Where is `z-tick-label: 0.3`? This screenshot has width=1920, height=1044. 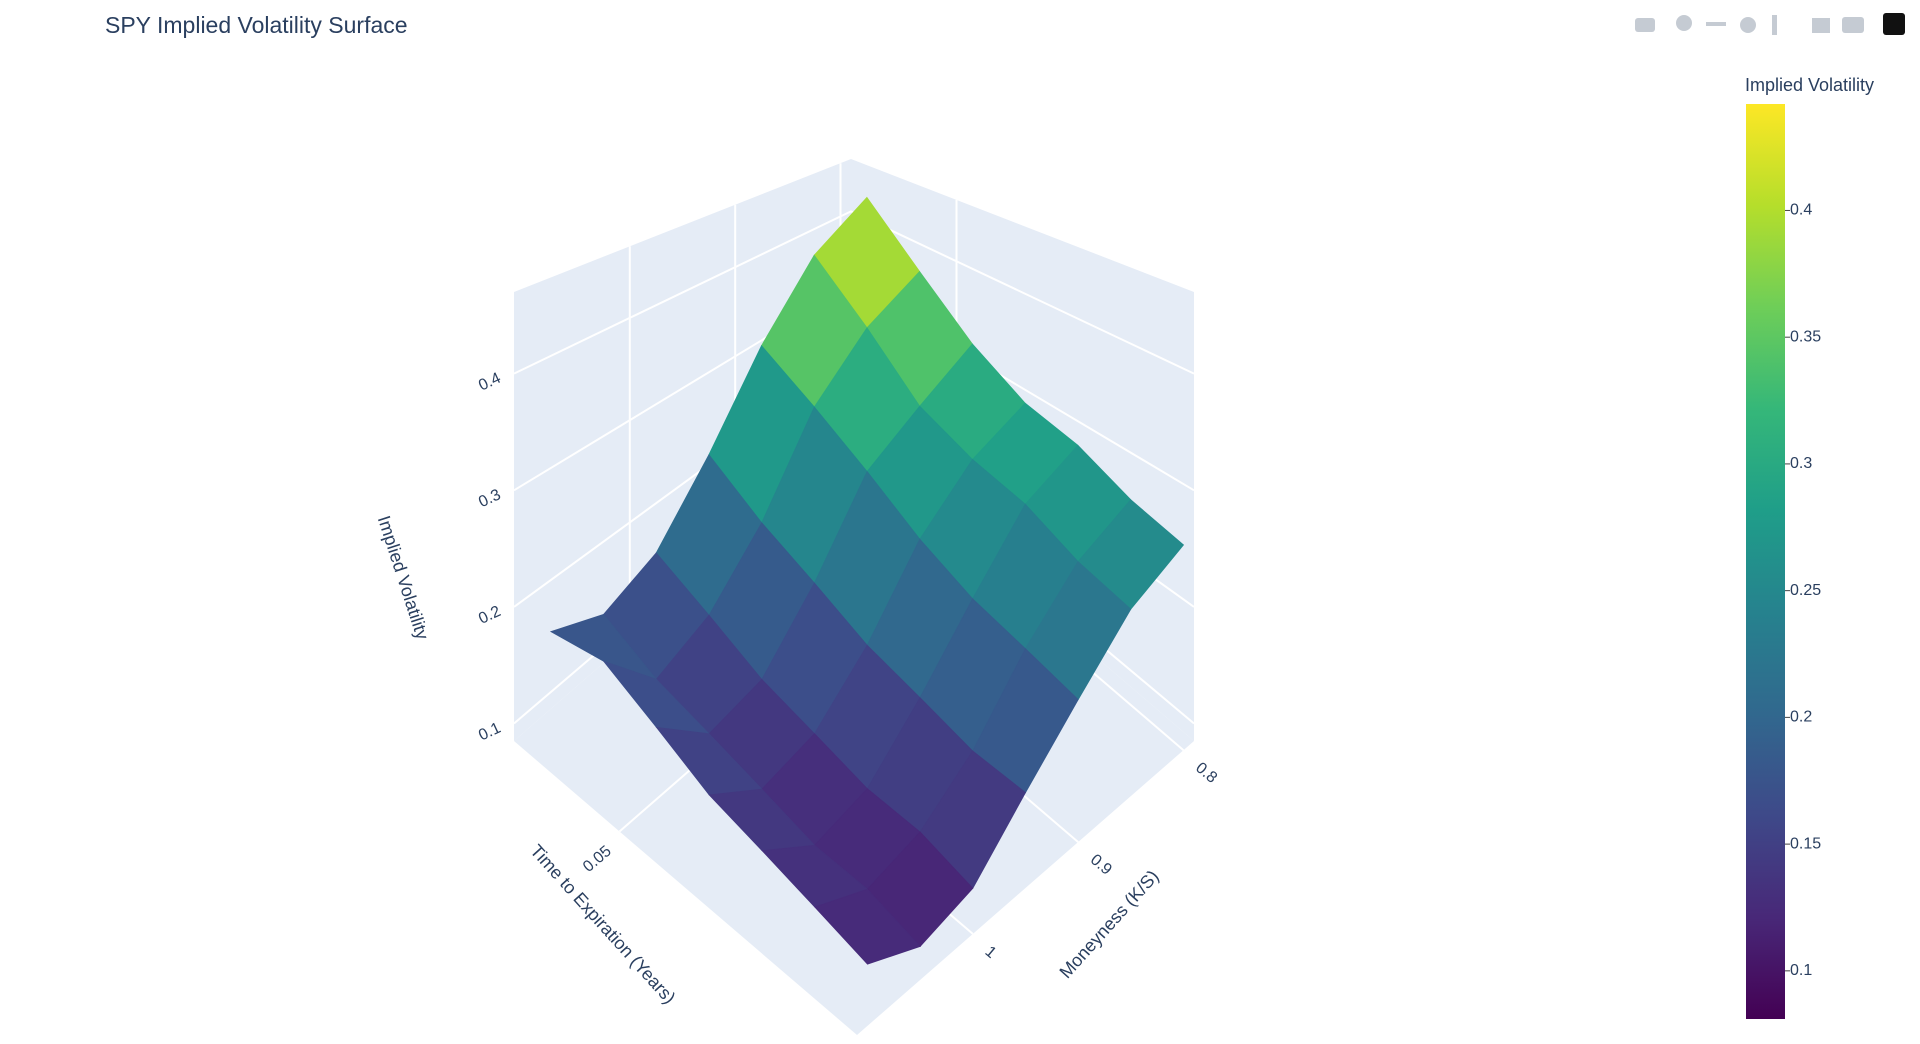
z-tick-label: 0.3 is located at coordinates (489, 498).